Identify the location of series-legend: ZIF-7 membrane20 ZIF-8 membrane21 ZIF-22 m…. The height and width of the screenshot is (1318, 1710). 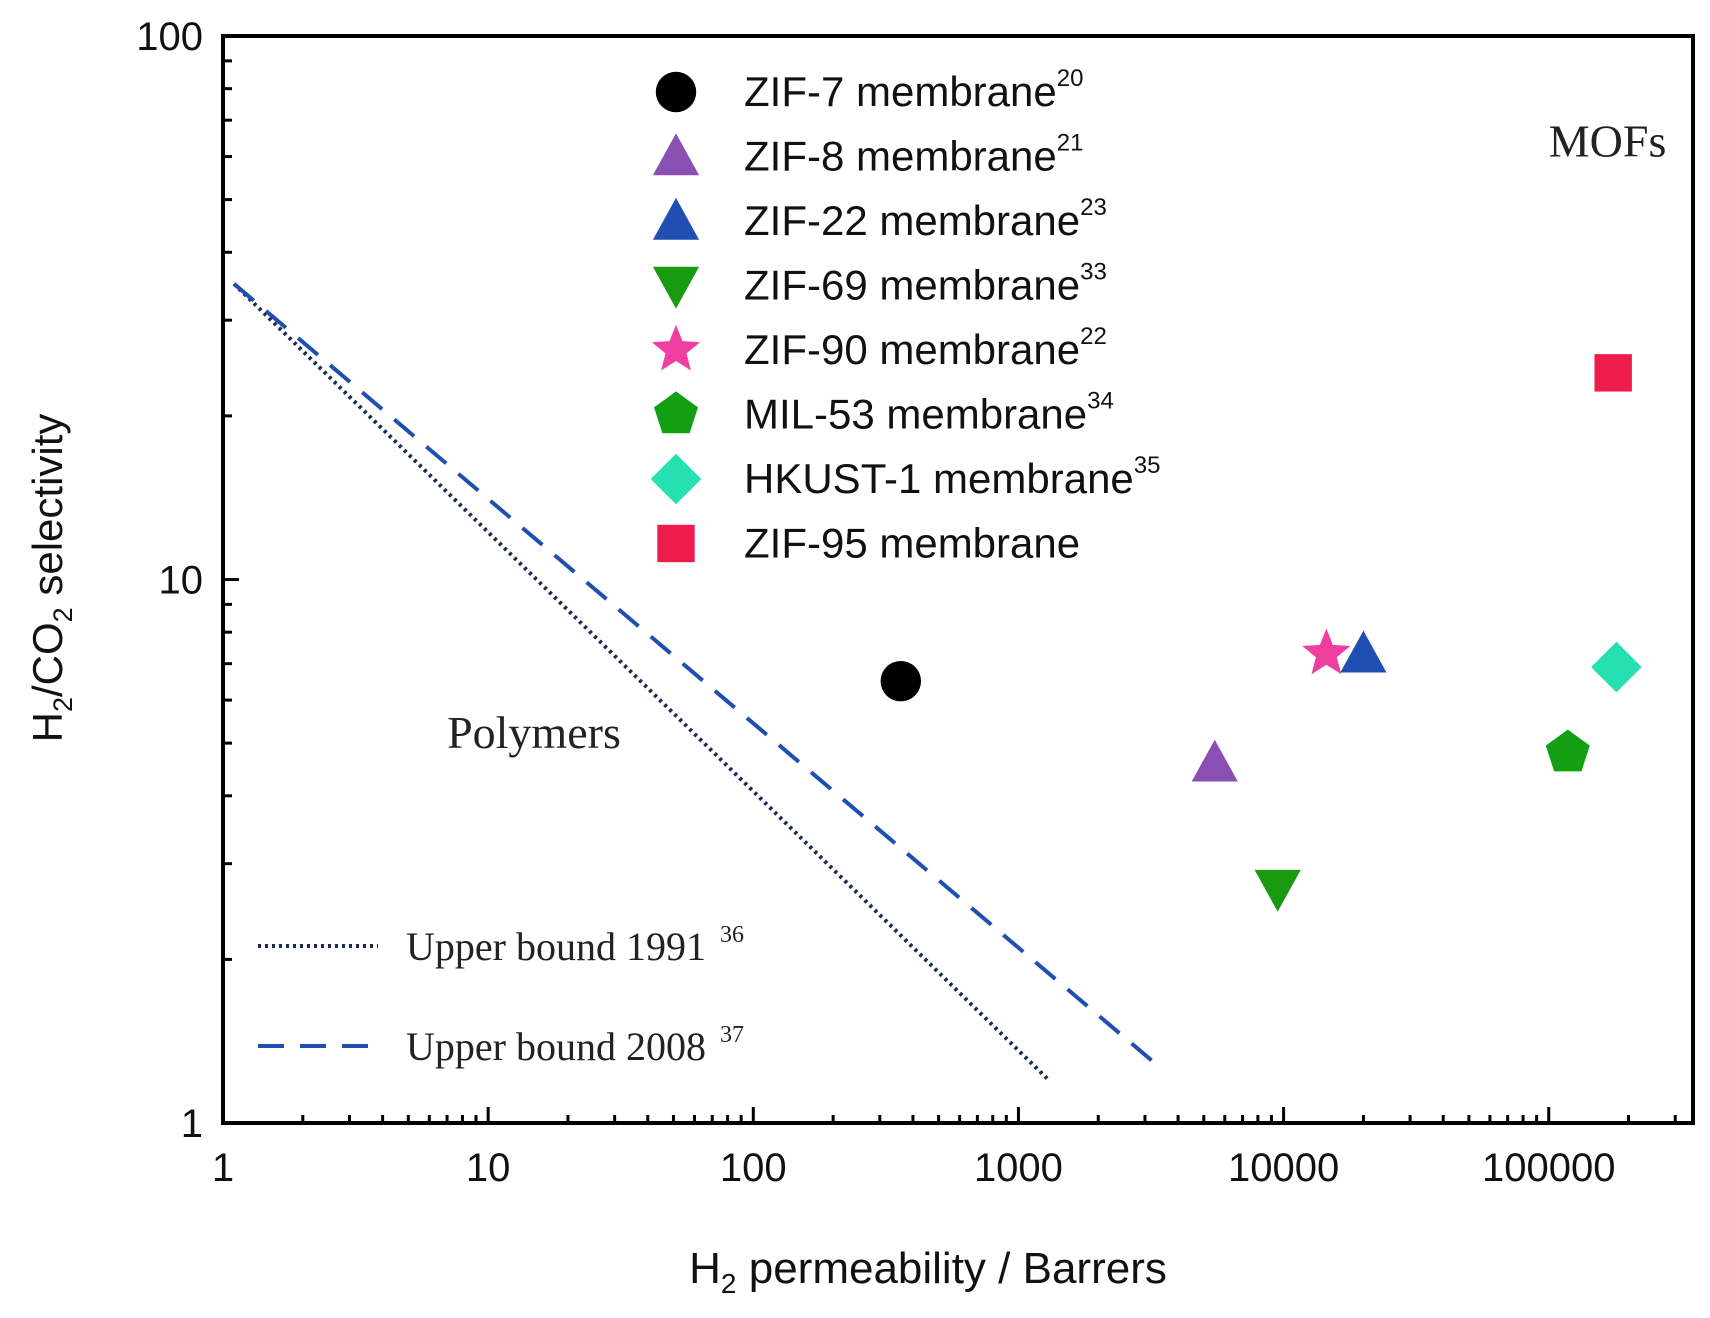
(905, 316).